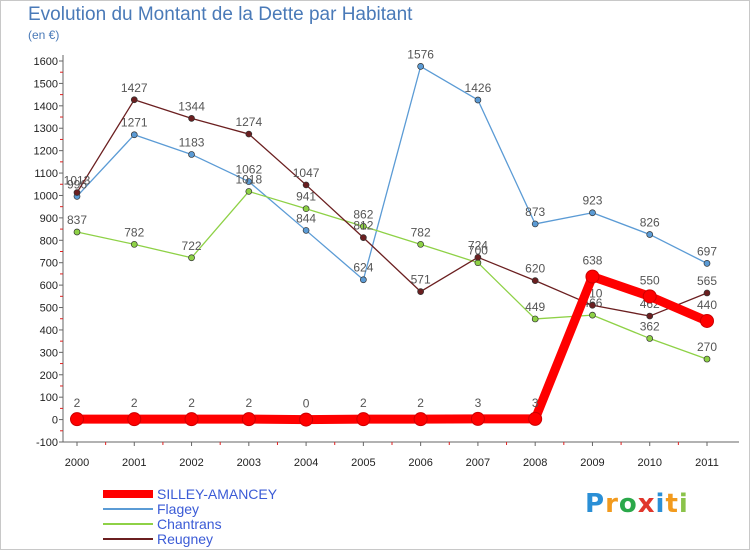 The height and width of the screenshot is (550, 750). I want to click on data-label-silley-amancey: 638, so click(592, 261).